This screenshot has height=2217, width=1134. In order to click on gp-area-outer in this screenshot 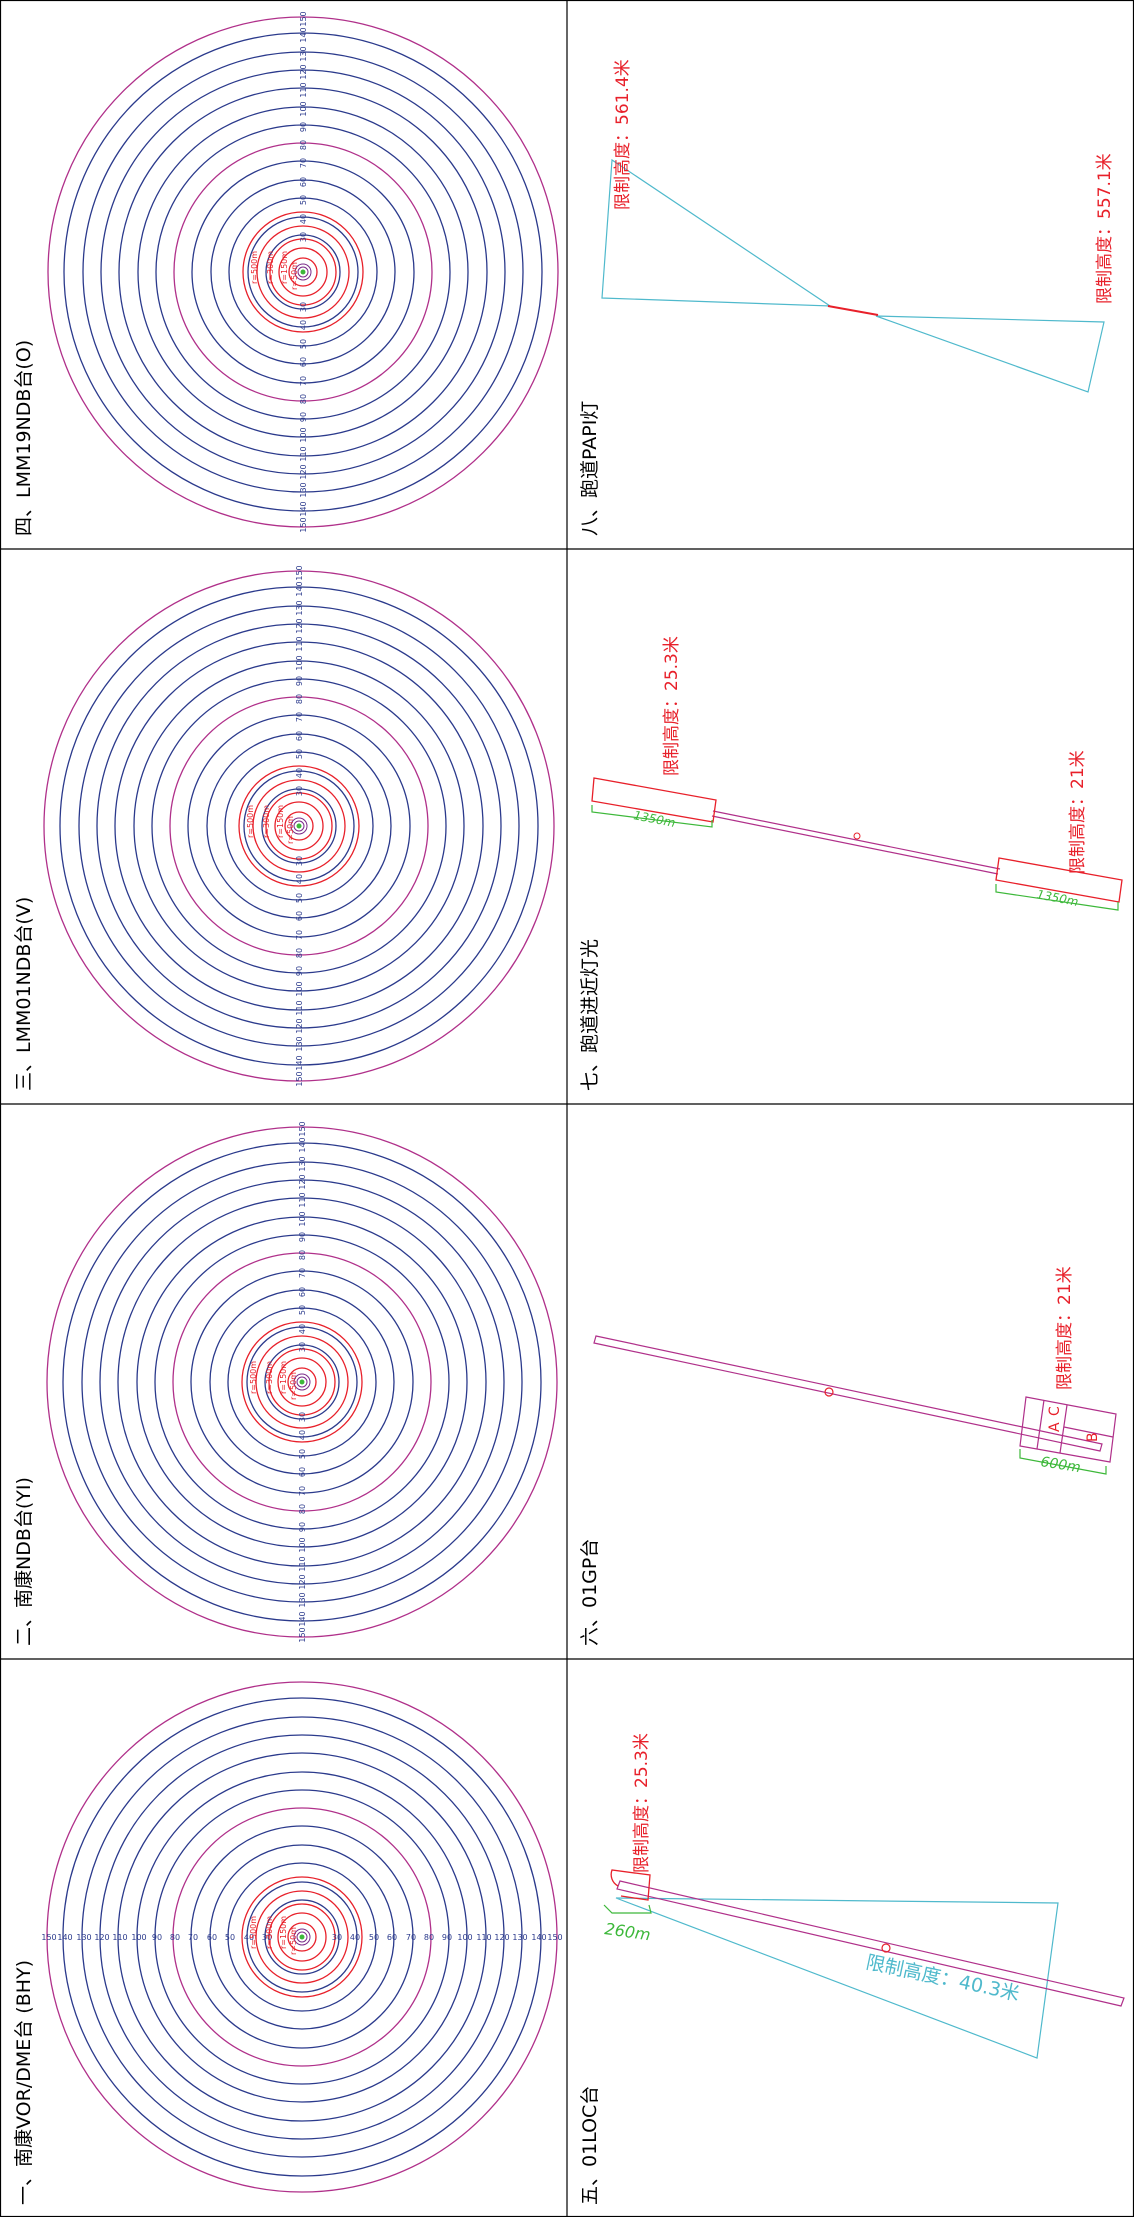, I will do `click(1068, 1429)`.